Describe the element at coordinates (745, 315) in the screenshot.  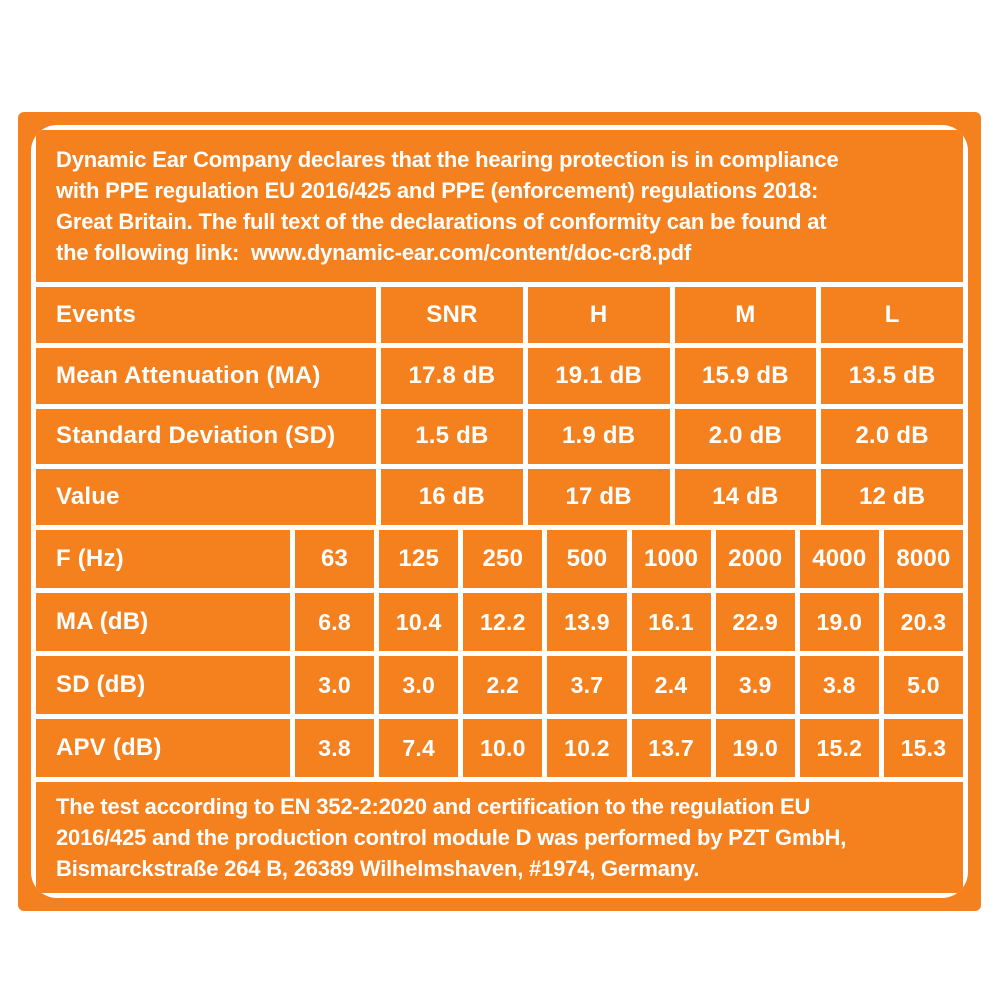
I see `table-column-header: M` at that location.